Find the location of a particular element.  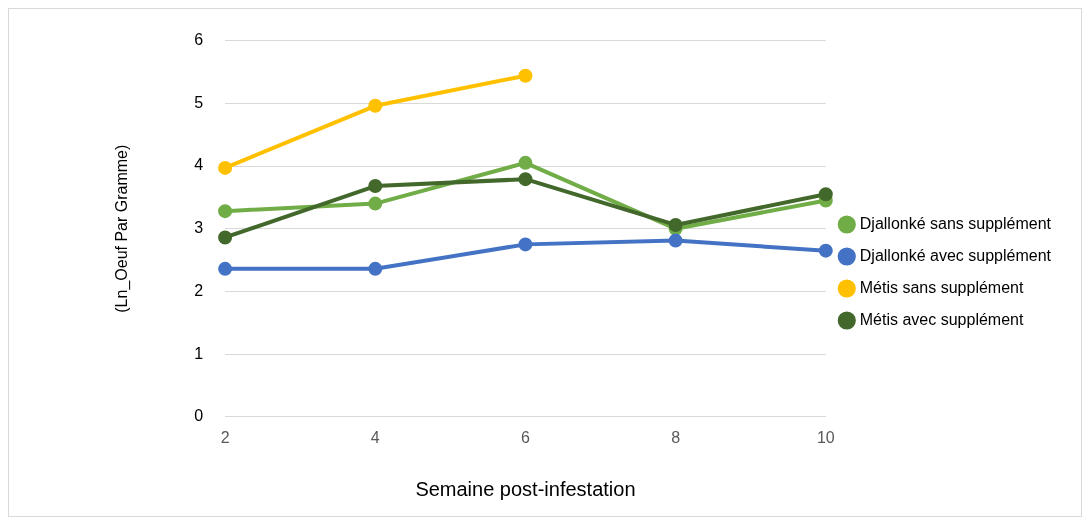

y-tick-label: 4 is located at coordinates (199, 165).